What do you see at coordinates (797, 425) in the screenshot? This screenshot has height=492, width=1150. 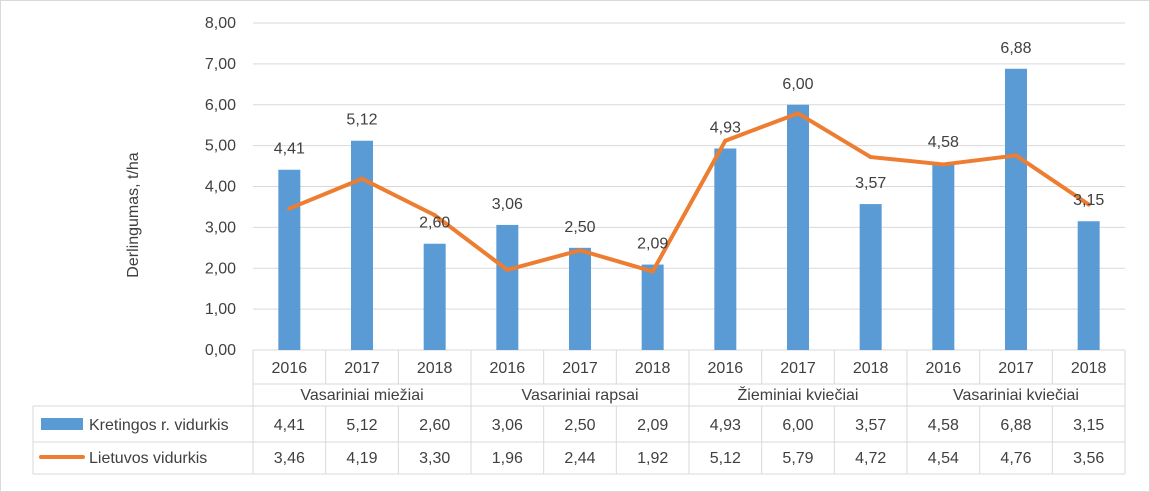 I see `table-cell-value: 6,00` at bounding box center [797, 425].